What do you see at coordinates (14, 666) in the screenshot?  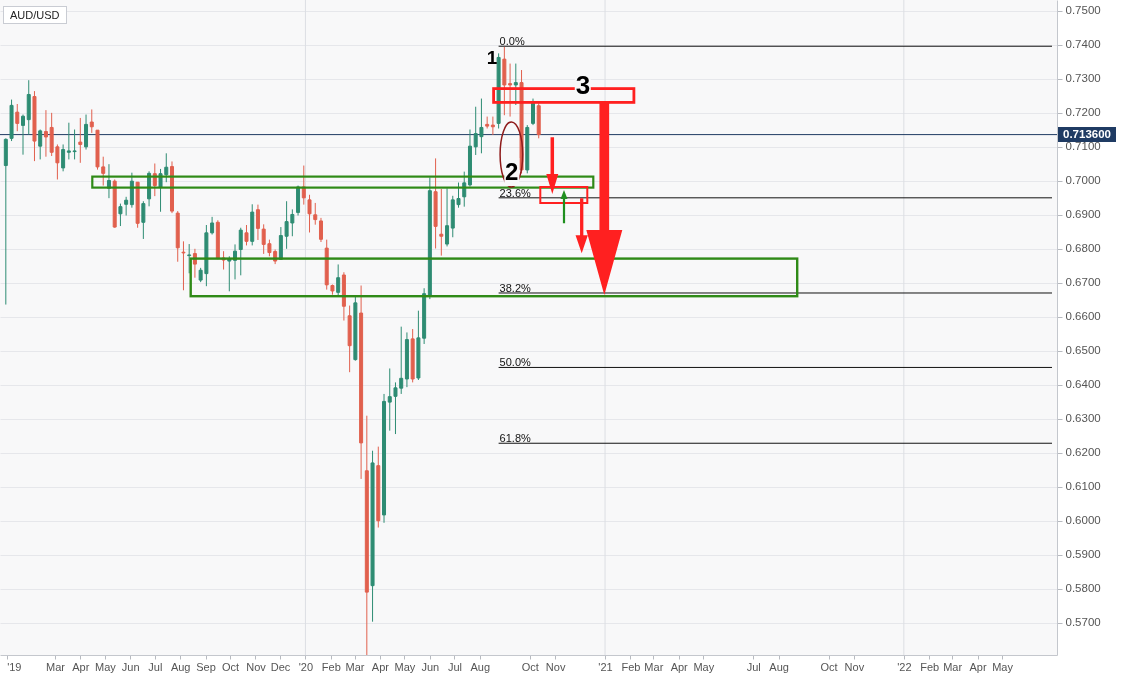 I see `x-tick-label: '19` at bounding box center [14, 666].